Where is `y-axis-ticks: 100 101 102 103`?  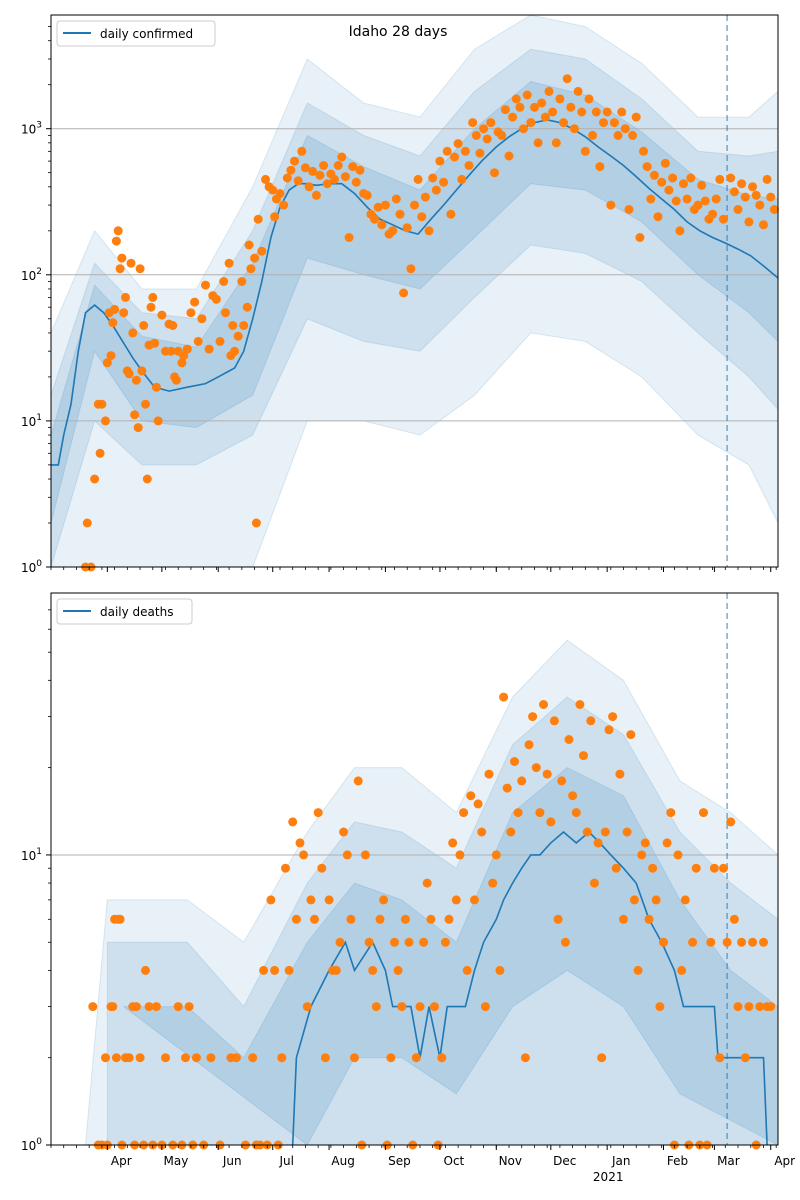 y-axis-ticks: 100 101 102 103 is located at coordinates (36, 300).